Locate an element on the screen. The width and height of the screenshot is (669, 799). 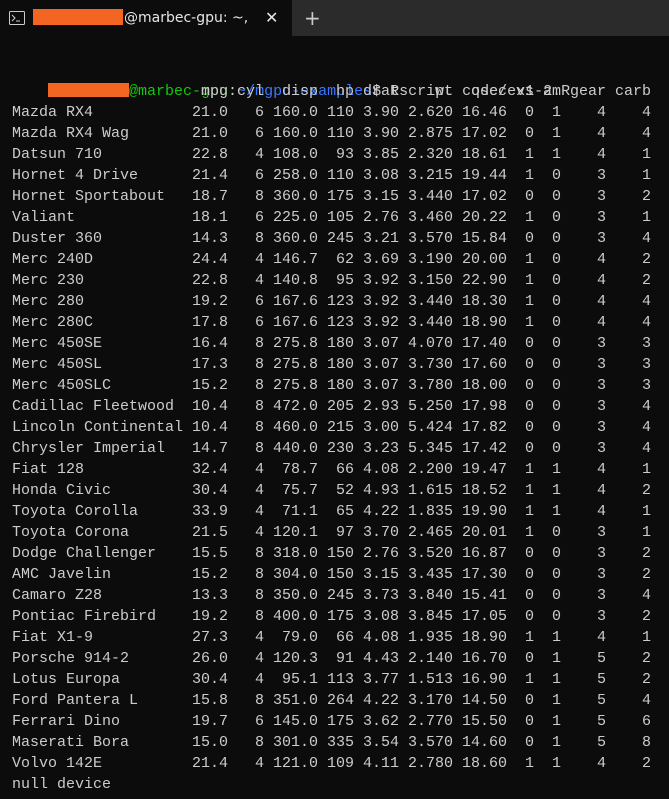
cell-value: 3.845 is located at coordinates (430, 616).